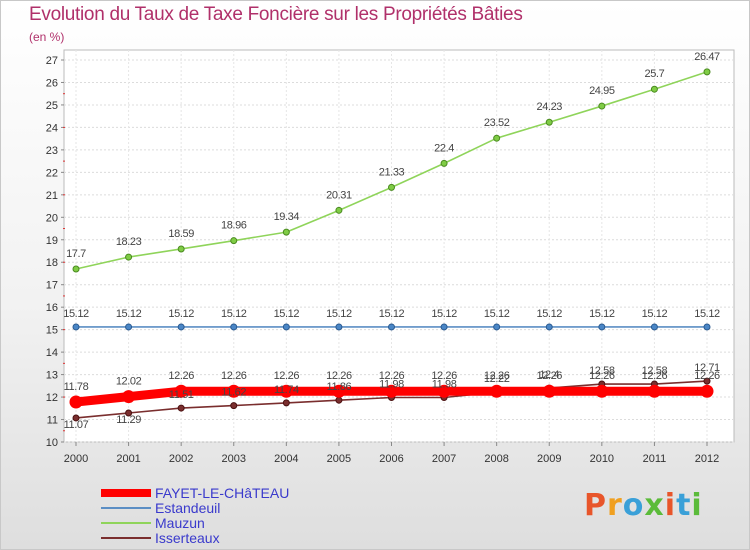 The height and width of the screenshot is (550, 750). What do you see at coordinates (444, 459) in the screenshot?
I see `x-tick-label: 2007` at bounding box center [444, 459].